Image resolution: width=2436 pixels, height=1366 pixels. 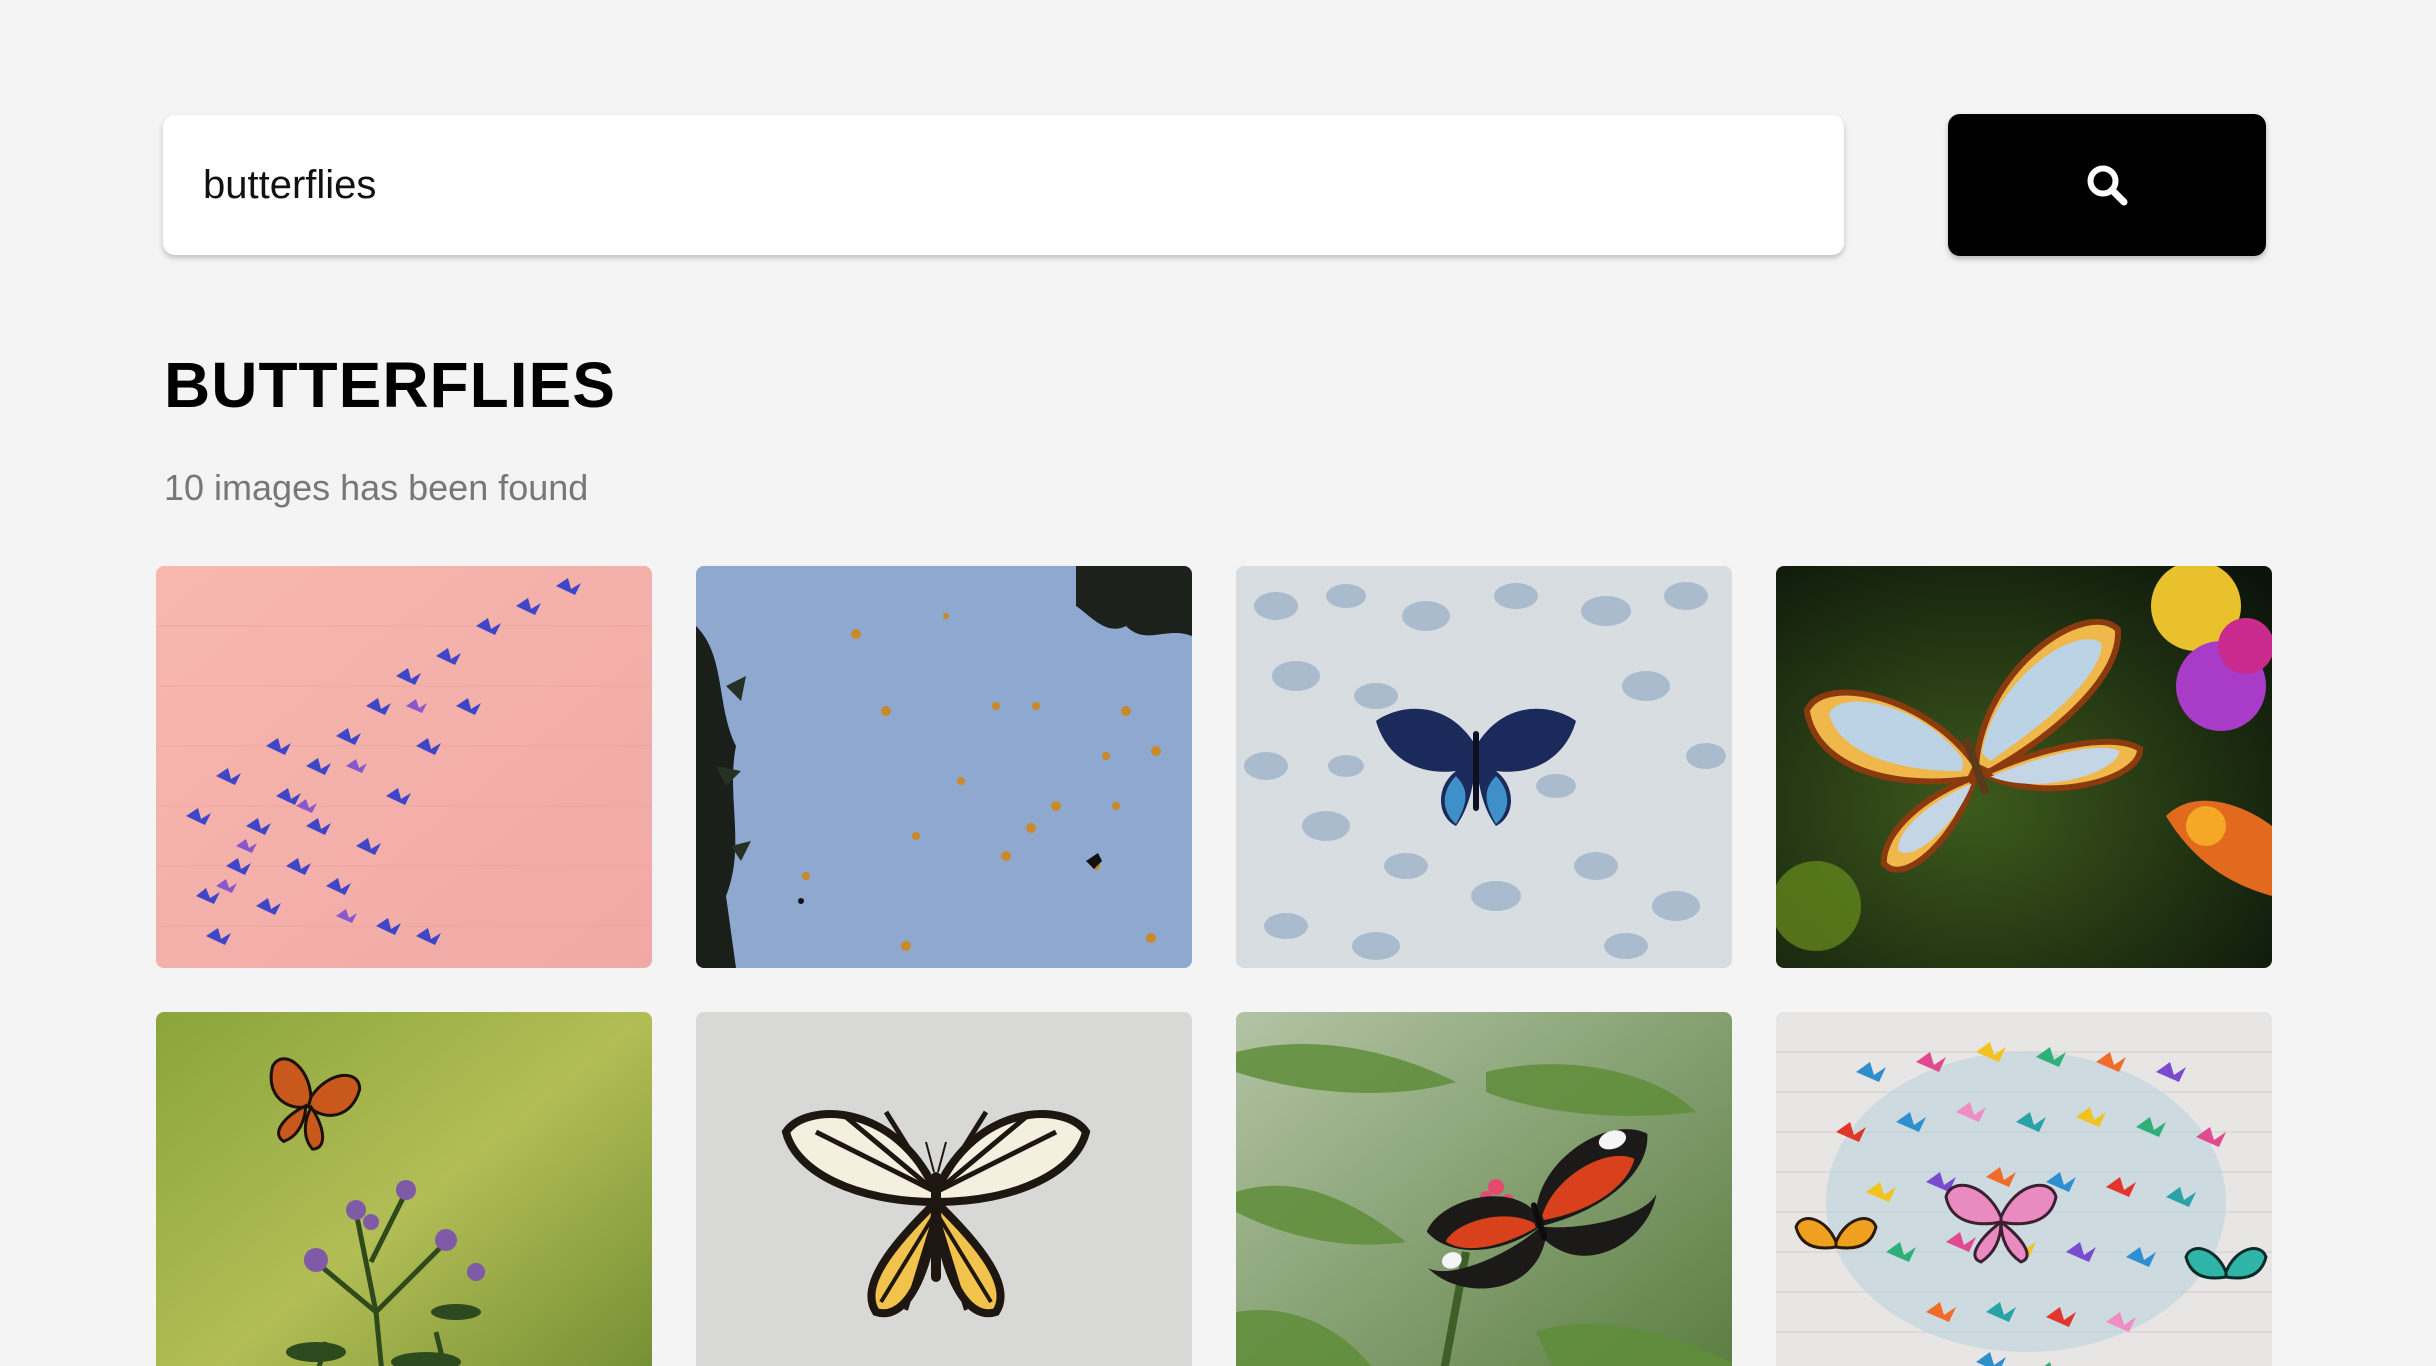 I want to click on orange-butterfly-flower-image, so click(x=2024, y=767).